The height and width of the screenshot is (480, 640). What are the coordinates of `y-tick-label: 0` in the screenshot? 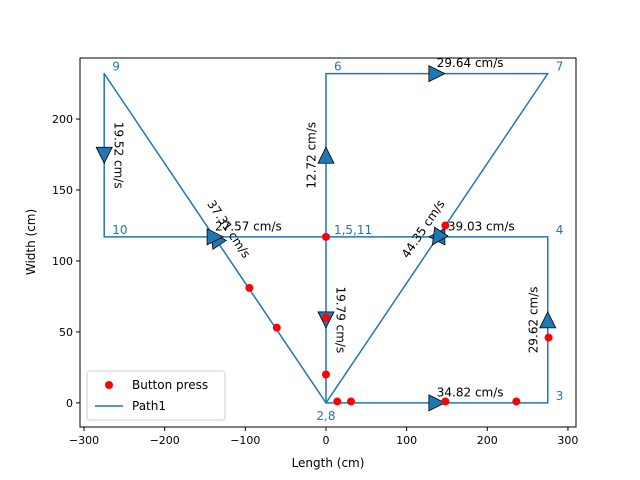 It's located at (69, 403).